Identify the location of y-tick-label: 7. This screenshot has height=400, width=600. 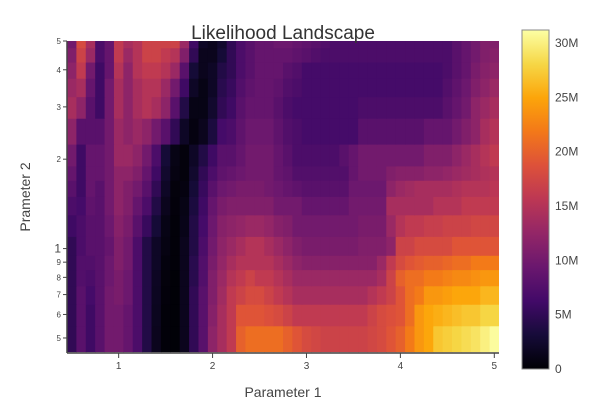
(59, 295).